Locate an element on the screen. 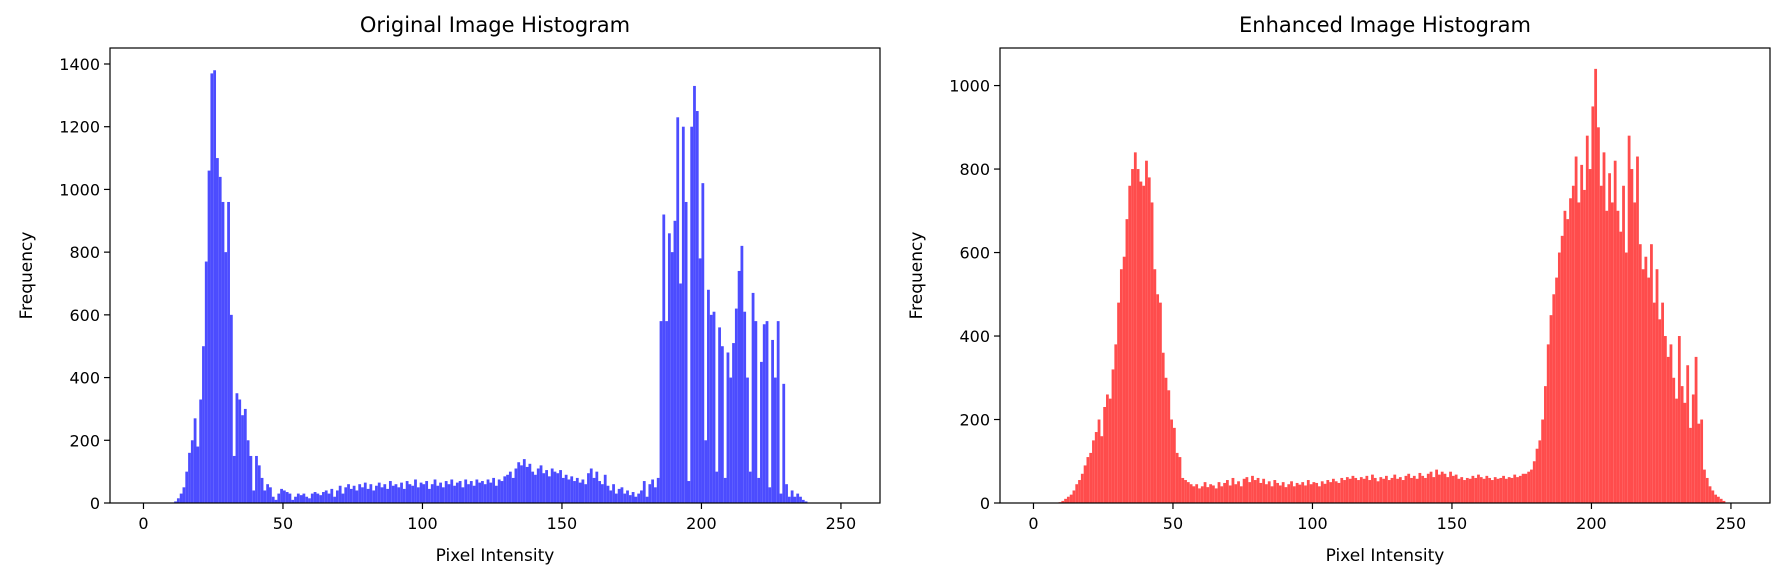 The width and height of the screenshot is (1784, 581). y-tick-label: 800 is located at coordinates (974, 169).